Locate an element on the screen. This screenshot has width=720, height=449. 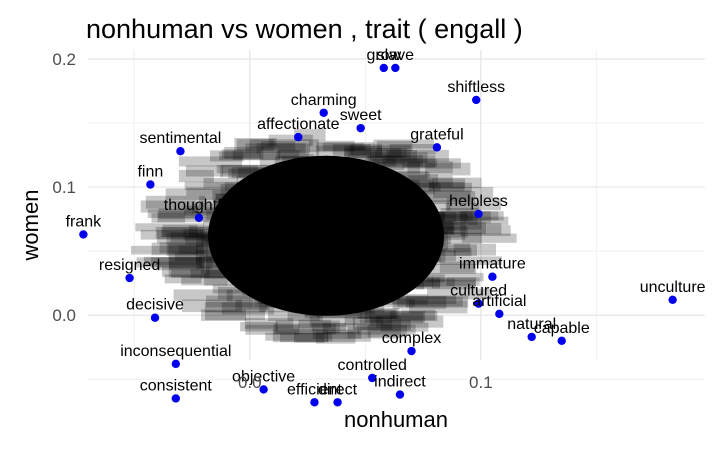
x-tick-labels: 0.0 0.1 is located at coordinates (365, 382).